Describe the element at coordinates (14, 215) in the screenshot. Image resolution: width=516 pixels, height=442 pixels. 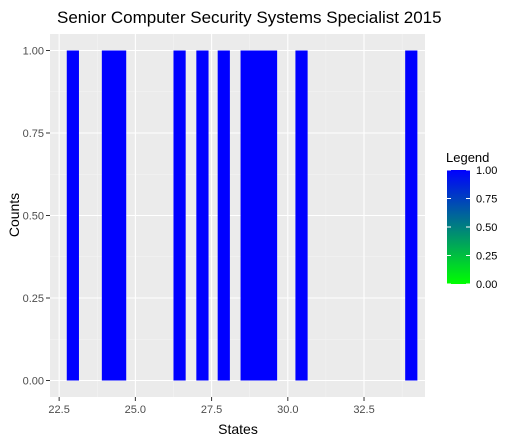
I see `y-axis-title: Counts` at that location.